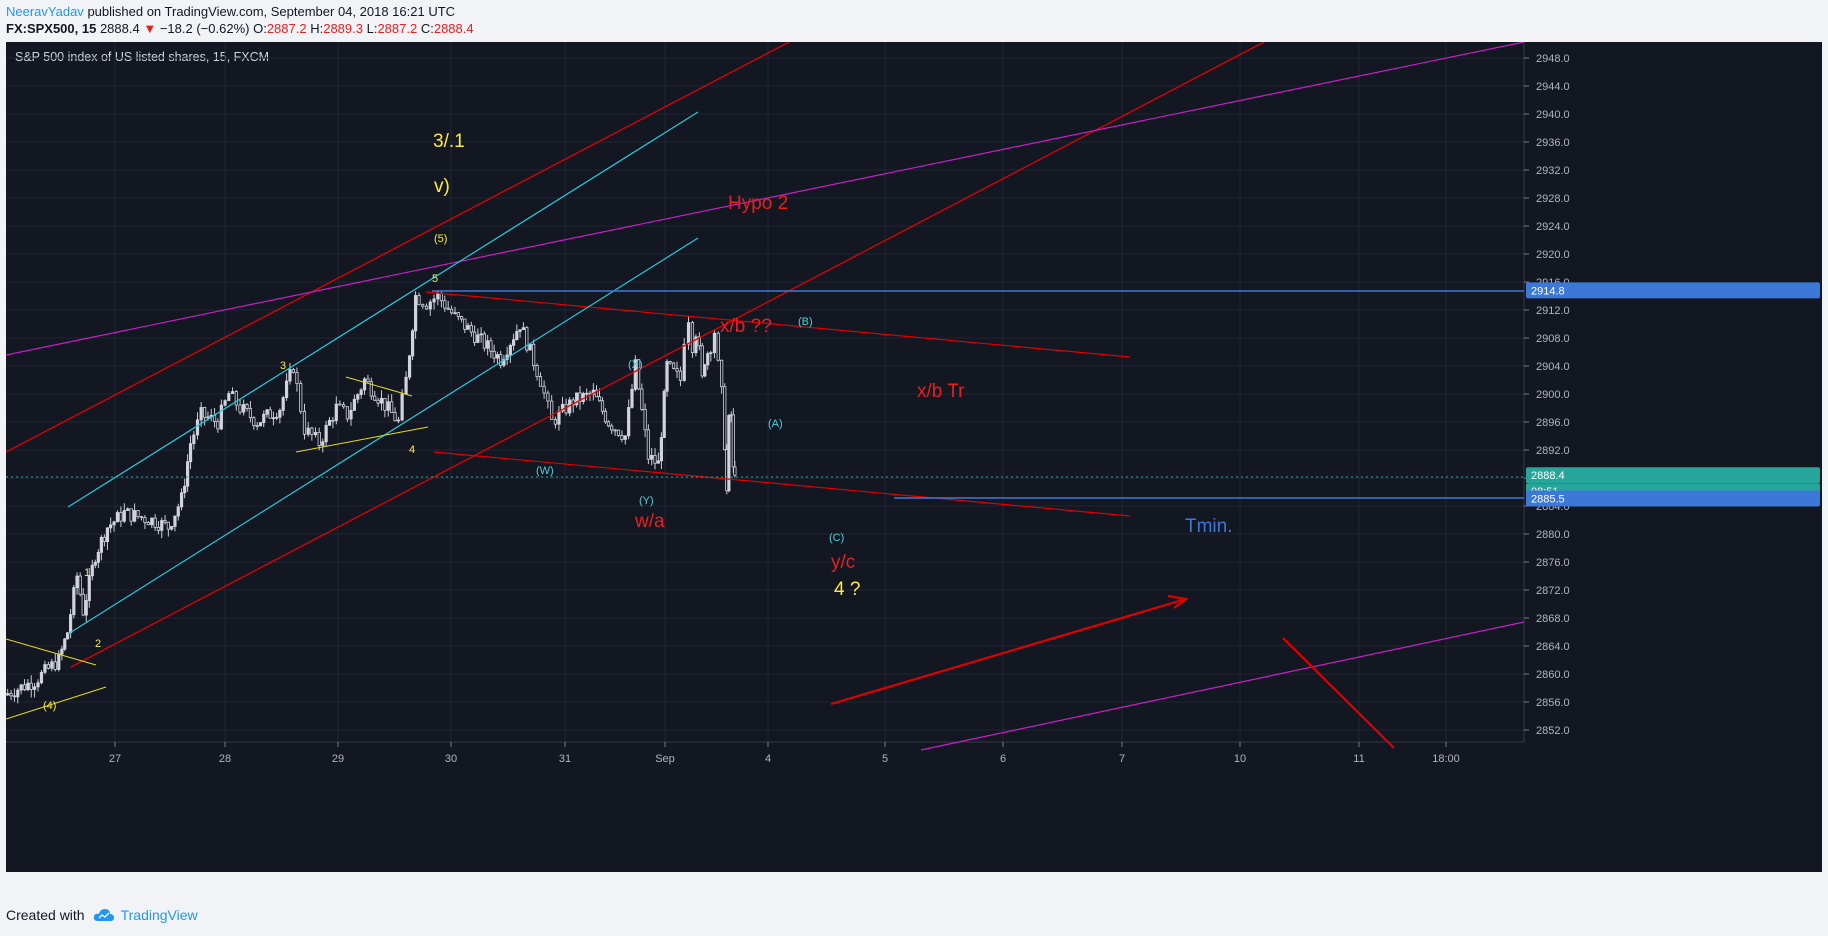  What do you see at coordinates (1358, 759) in the screenshot?
I see `time-tick-label: 11` at bounding box center [1358, 759].